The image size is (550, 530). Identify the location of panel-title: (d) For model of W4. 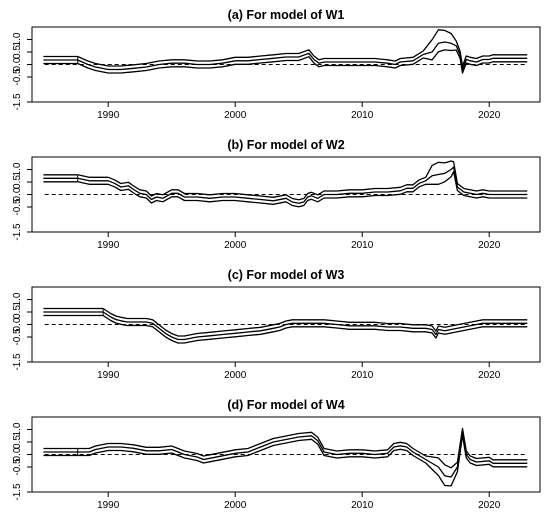
(285, 405).